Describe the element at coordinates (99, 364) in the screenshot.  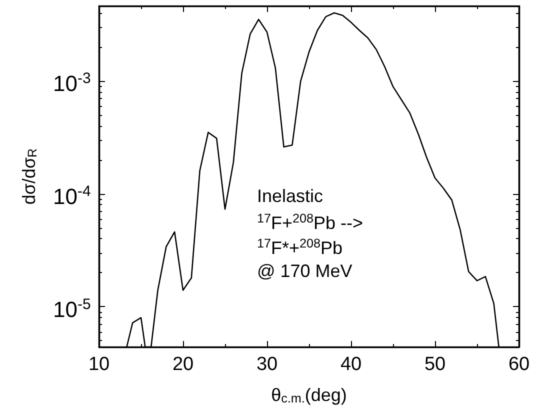
I see `x-tick-label: 10` at that location.